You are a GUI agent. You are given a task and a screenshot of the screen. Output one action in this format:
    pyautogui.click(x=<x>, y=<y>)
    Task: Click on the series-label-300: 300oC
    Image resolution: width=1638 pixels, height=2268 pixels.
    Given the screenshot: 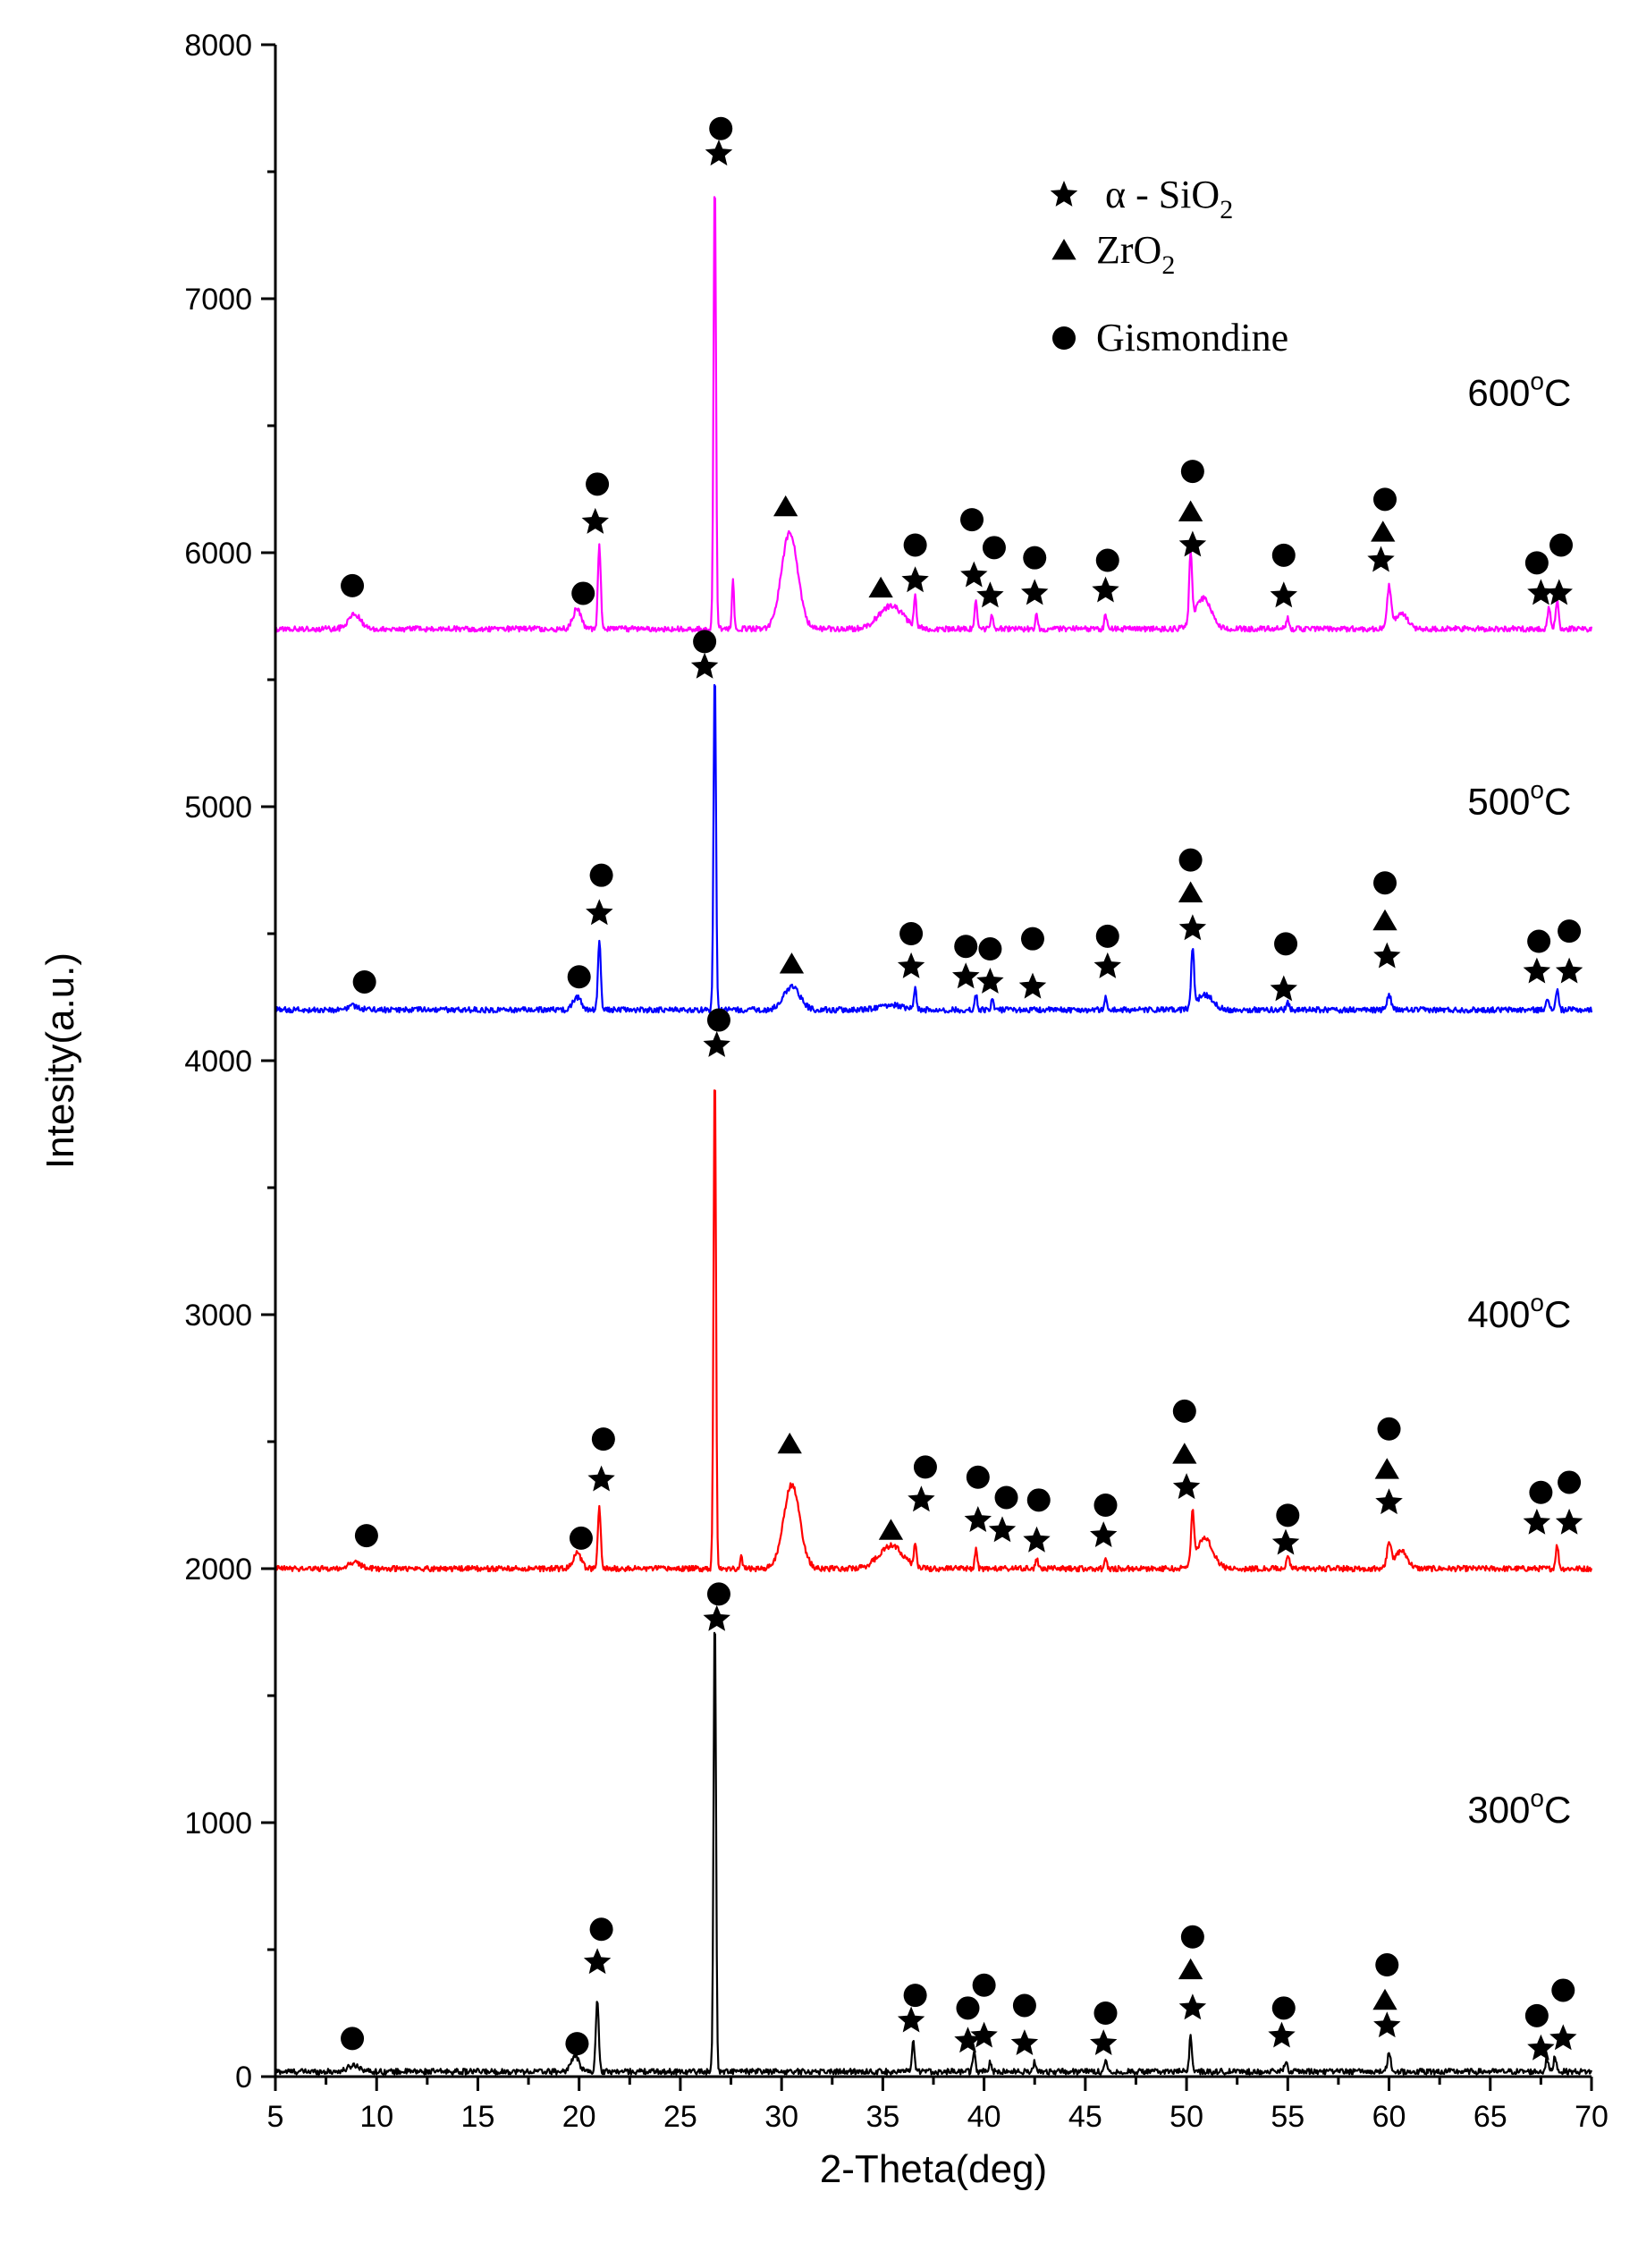 What is the action you would take?
    pyautogui.click(x=1519, y=1807)
    